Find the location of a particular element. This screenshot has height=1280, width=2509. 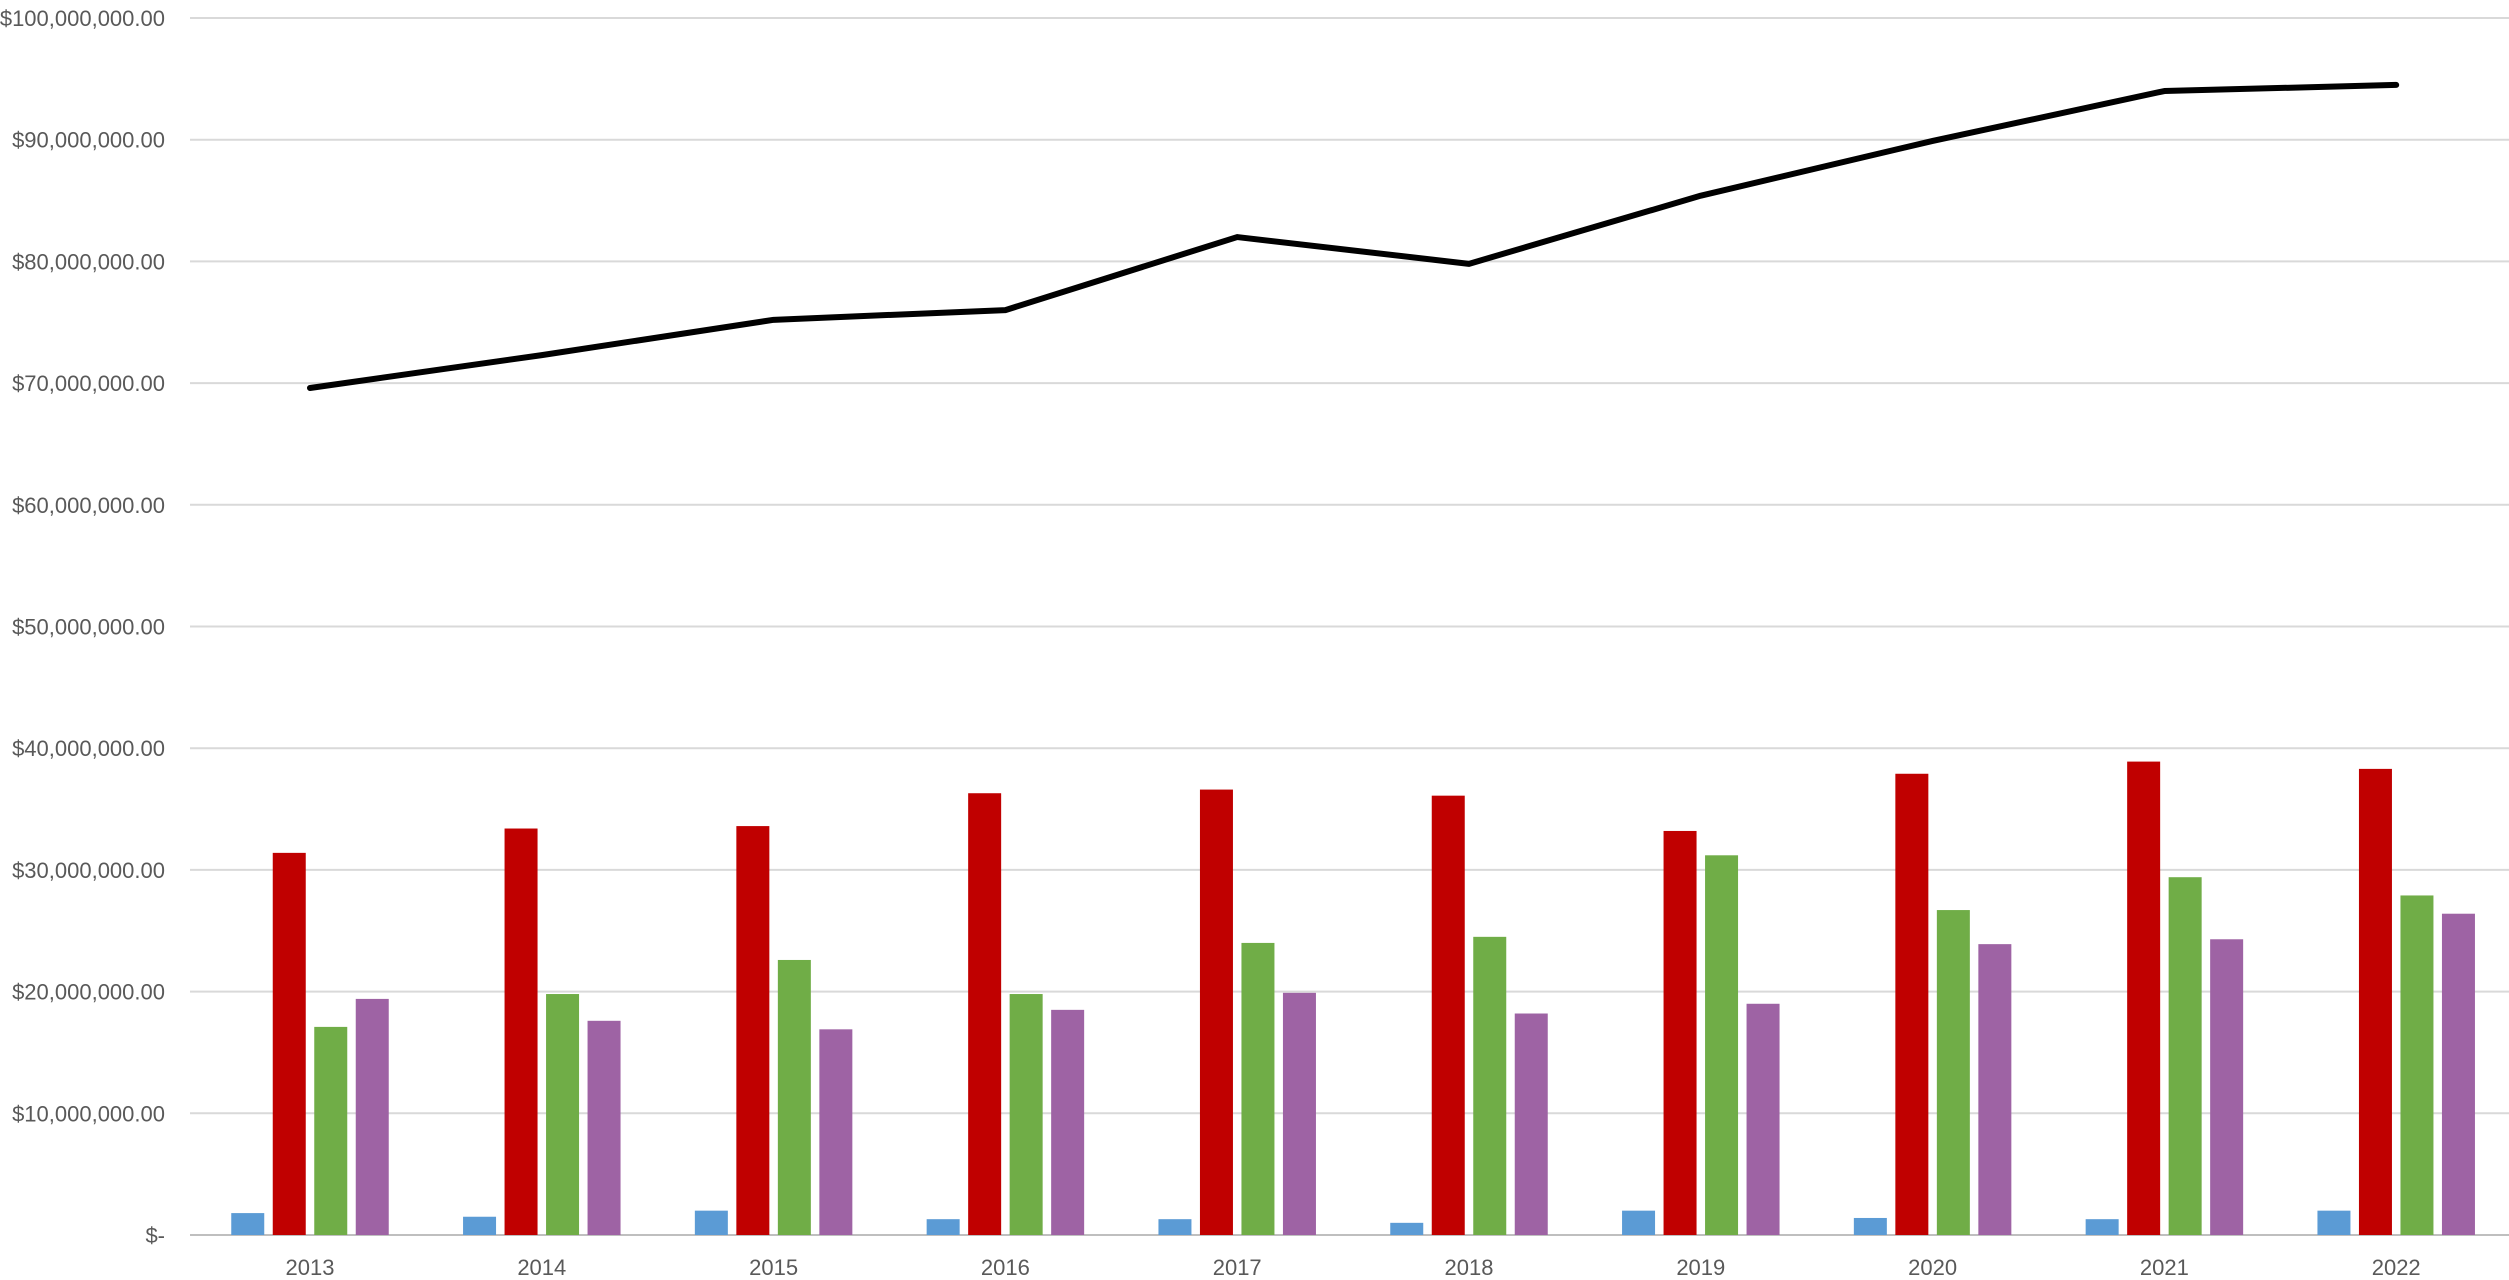

y-tick-label: $- is located at coordinates (155, 1235).